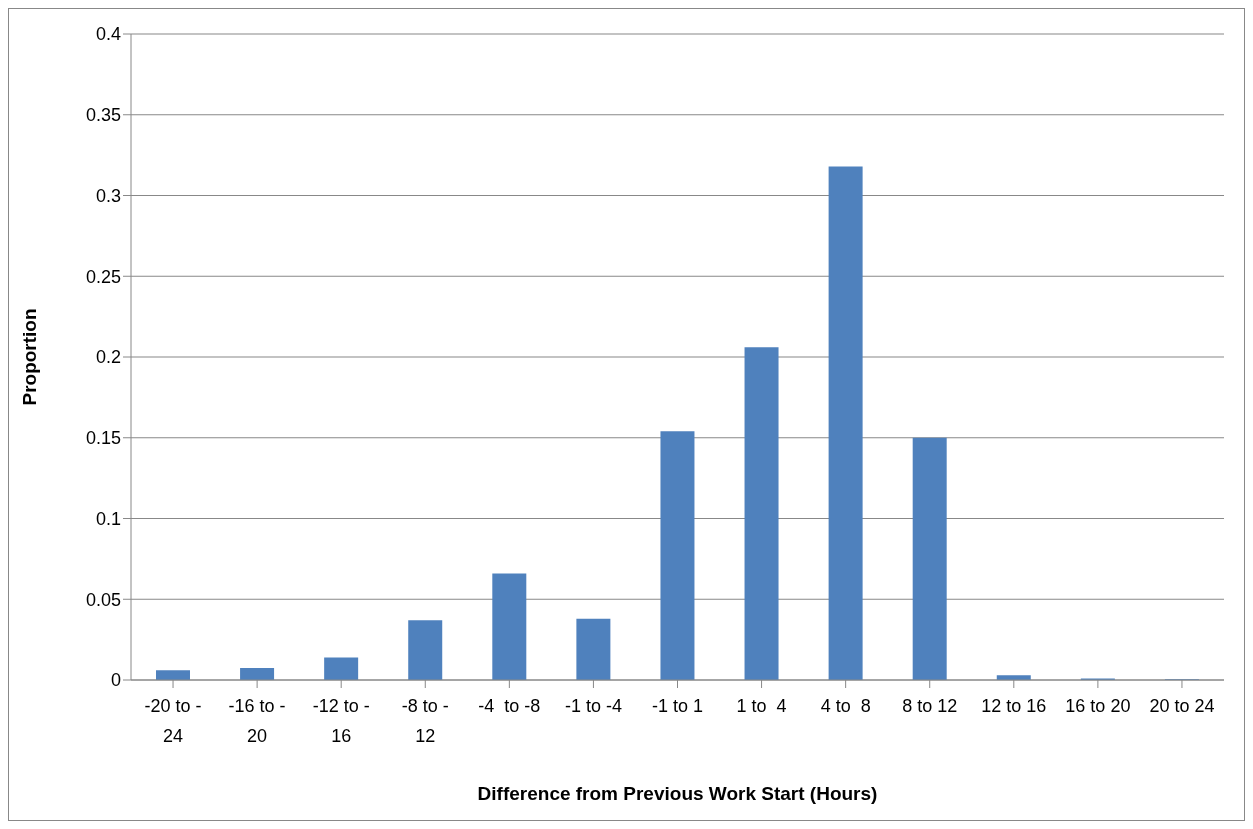  What do you see at coordinates (103, 115) in the screenshot?
I see `y-tick-label: 0.35` at bounding box center [103, 115].